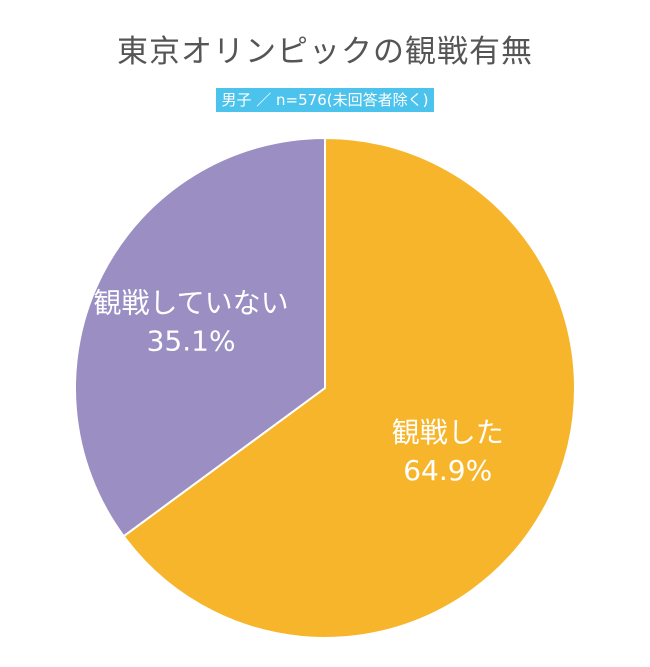 The width and height of the screenshot is (650, 667). Describe the element at coordinates (447, 470) in the screenshot. I see `slice-value-label-0: 64.9%` at that location.